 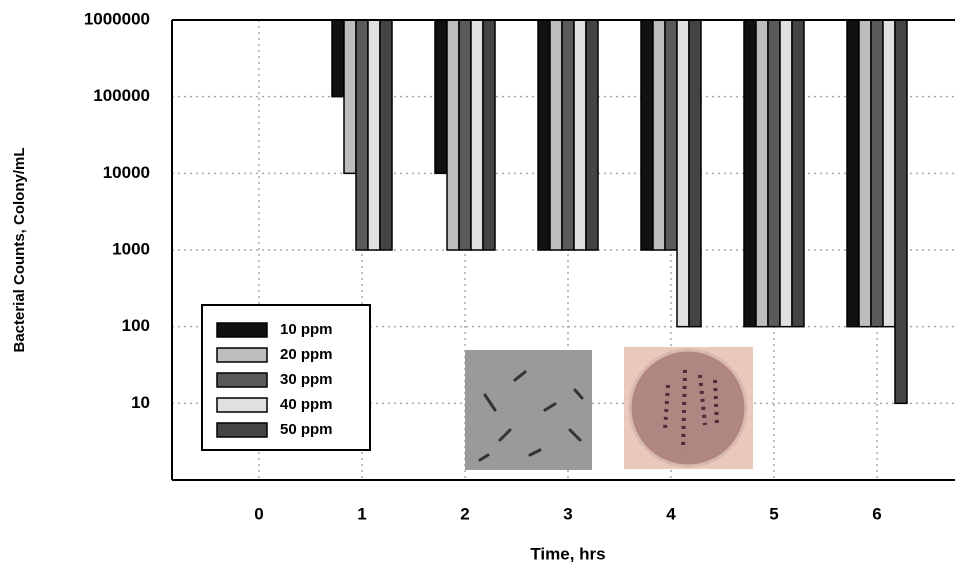 What do you see at coordinates (306, 404) in the screenshot?
I see `legend-label: 40 ppm` at bounding box center [306, 404].